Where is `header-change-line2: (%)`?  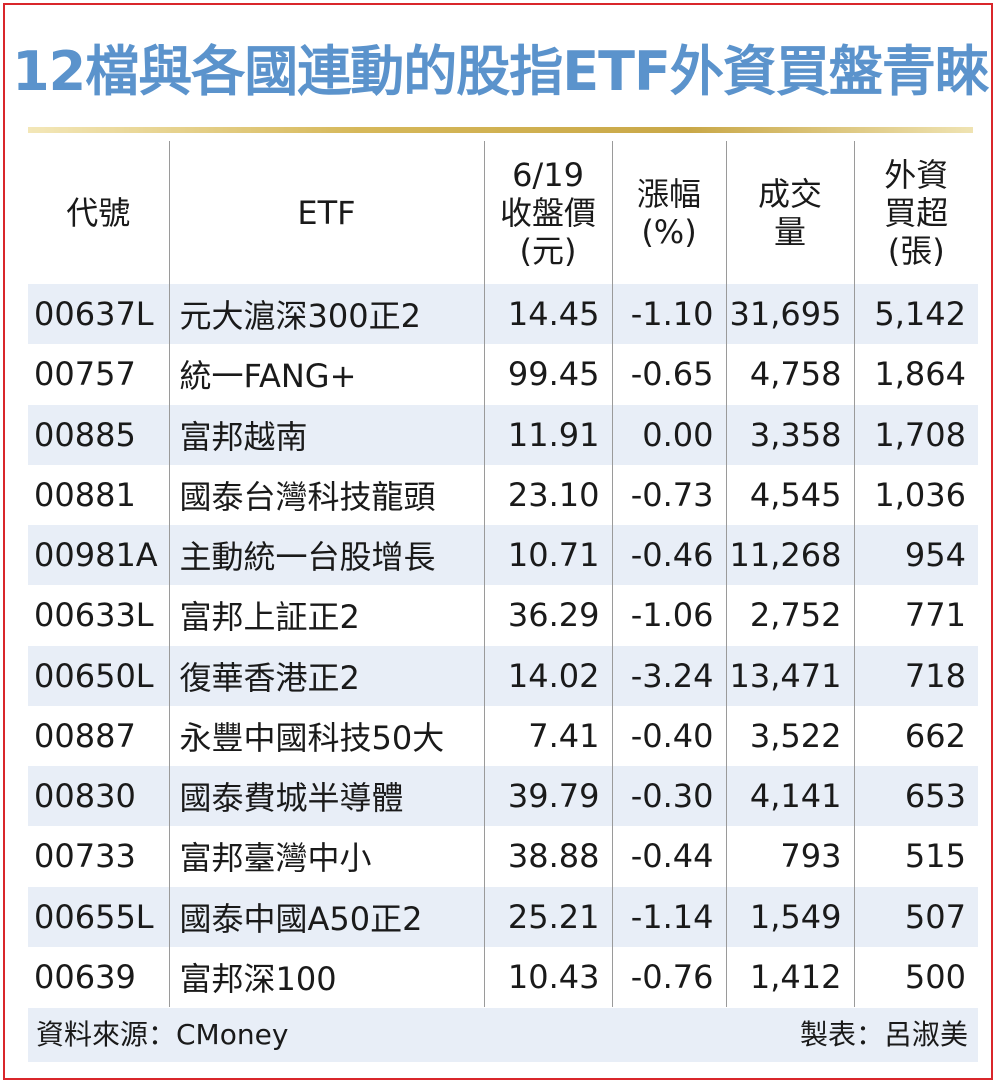
header-change-line2: (%) is located at coordinates (669, 231).